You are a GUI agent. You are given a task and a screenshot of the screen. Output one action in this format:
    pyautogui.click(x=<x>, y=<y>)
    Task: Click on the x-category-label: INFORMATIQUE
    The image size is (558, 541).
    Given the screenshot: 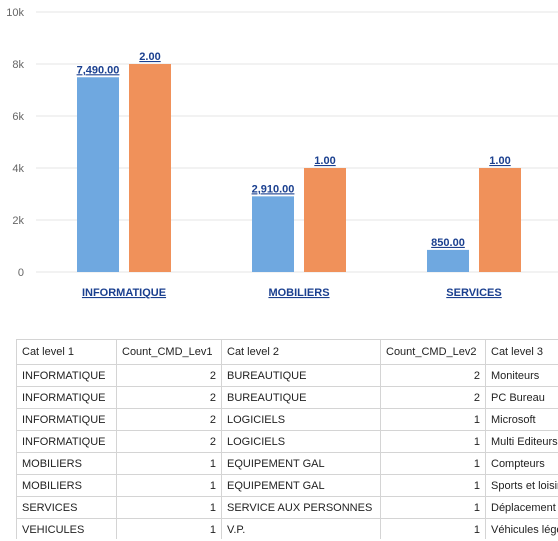 What is the action you would take?
    pyautogui.click(x=124, y=293)
    